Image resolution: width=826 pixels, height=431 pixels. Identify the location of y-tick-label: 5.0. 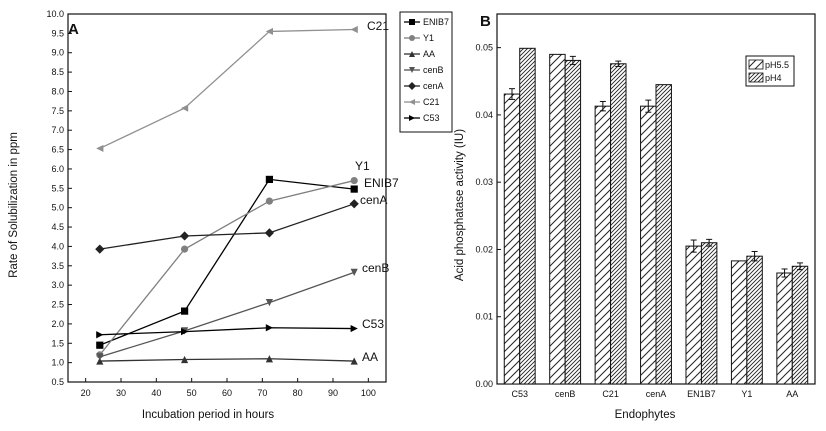
(57, 208).